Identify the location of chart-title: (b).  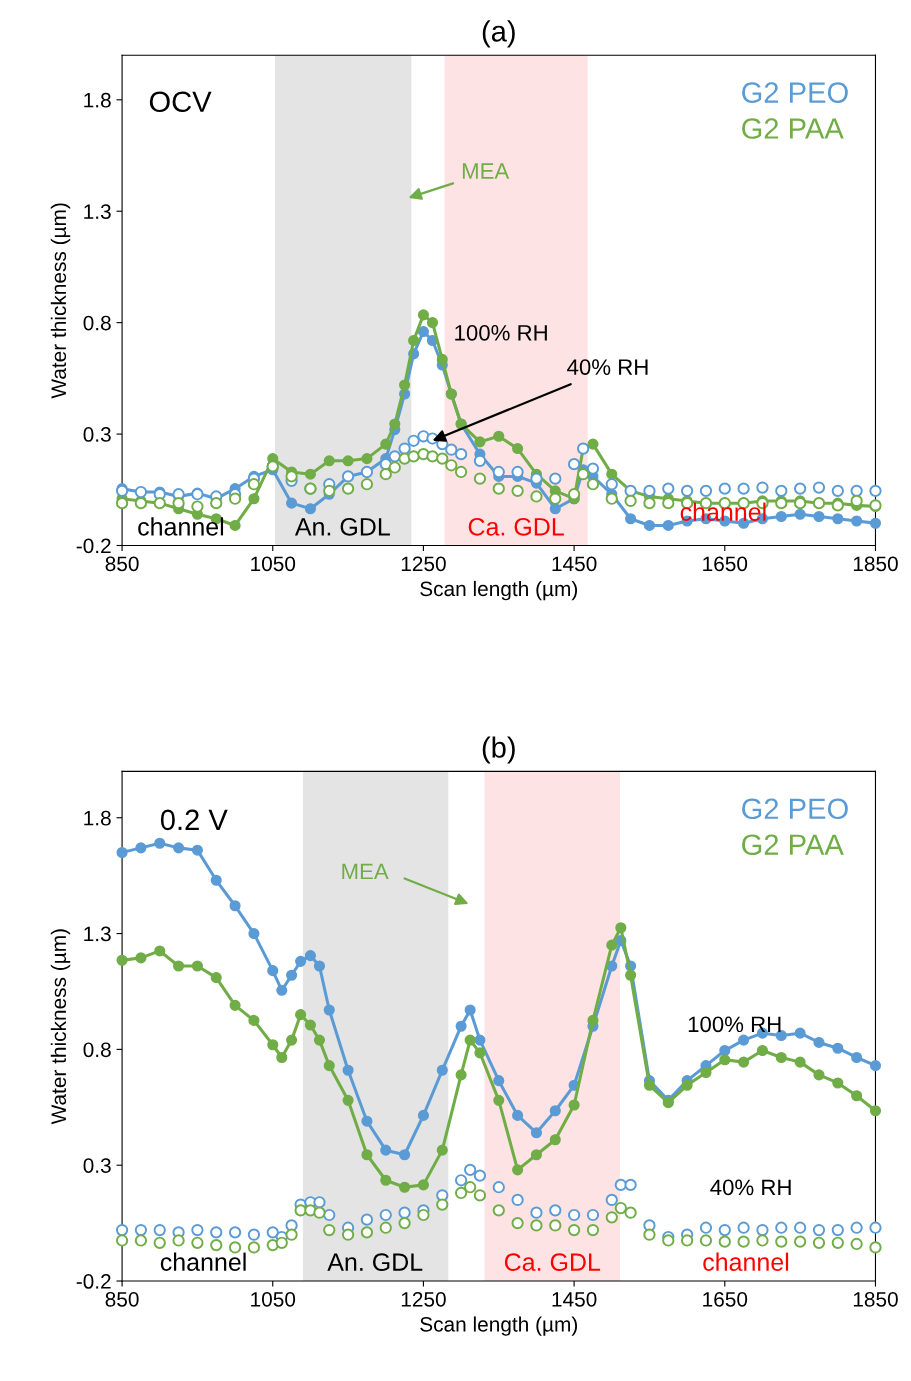
(498, 750).